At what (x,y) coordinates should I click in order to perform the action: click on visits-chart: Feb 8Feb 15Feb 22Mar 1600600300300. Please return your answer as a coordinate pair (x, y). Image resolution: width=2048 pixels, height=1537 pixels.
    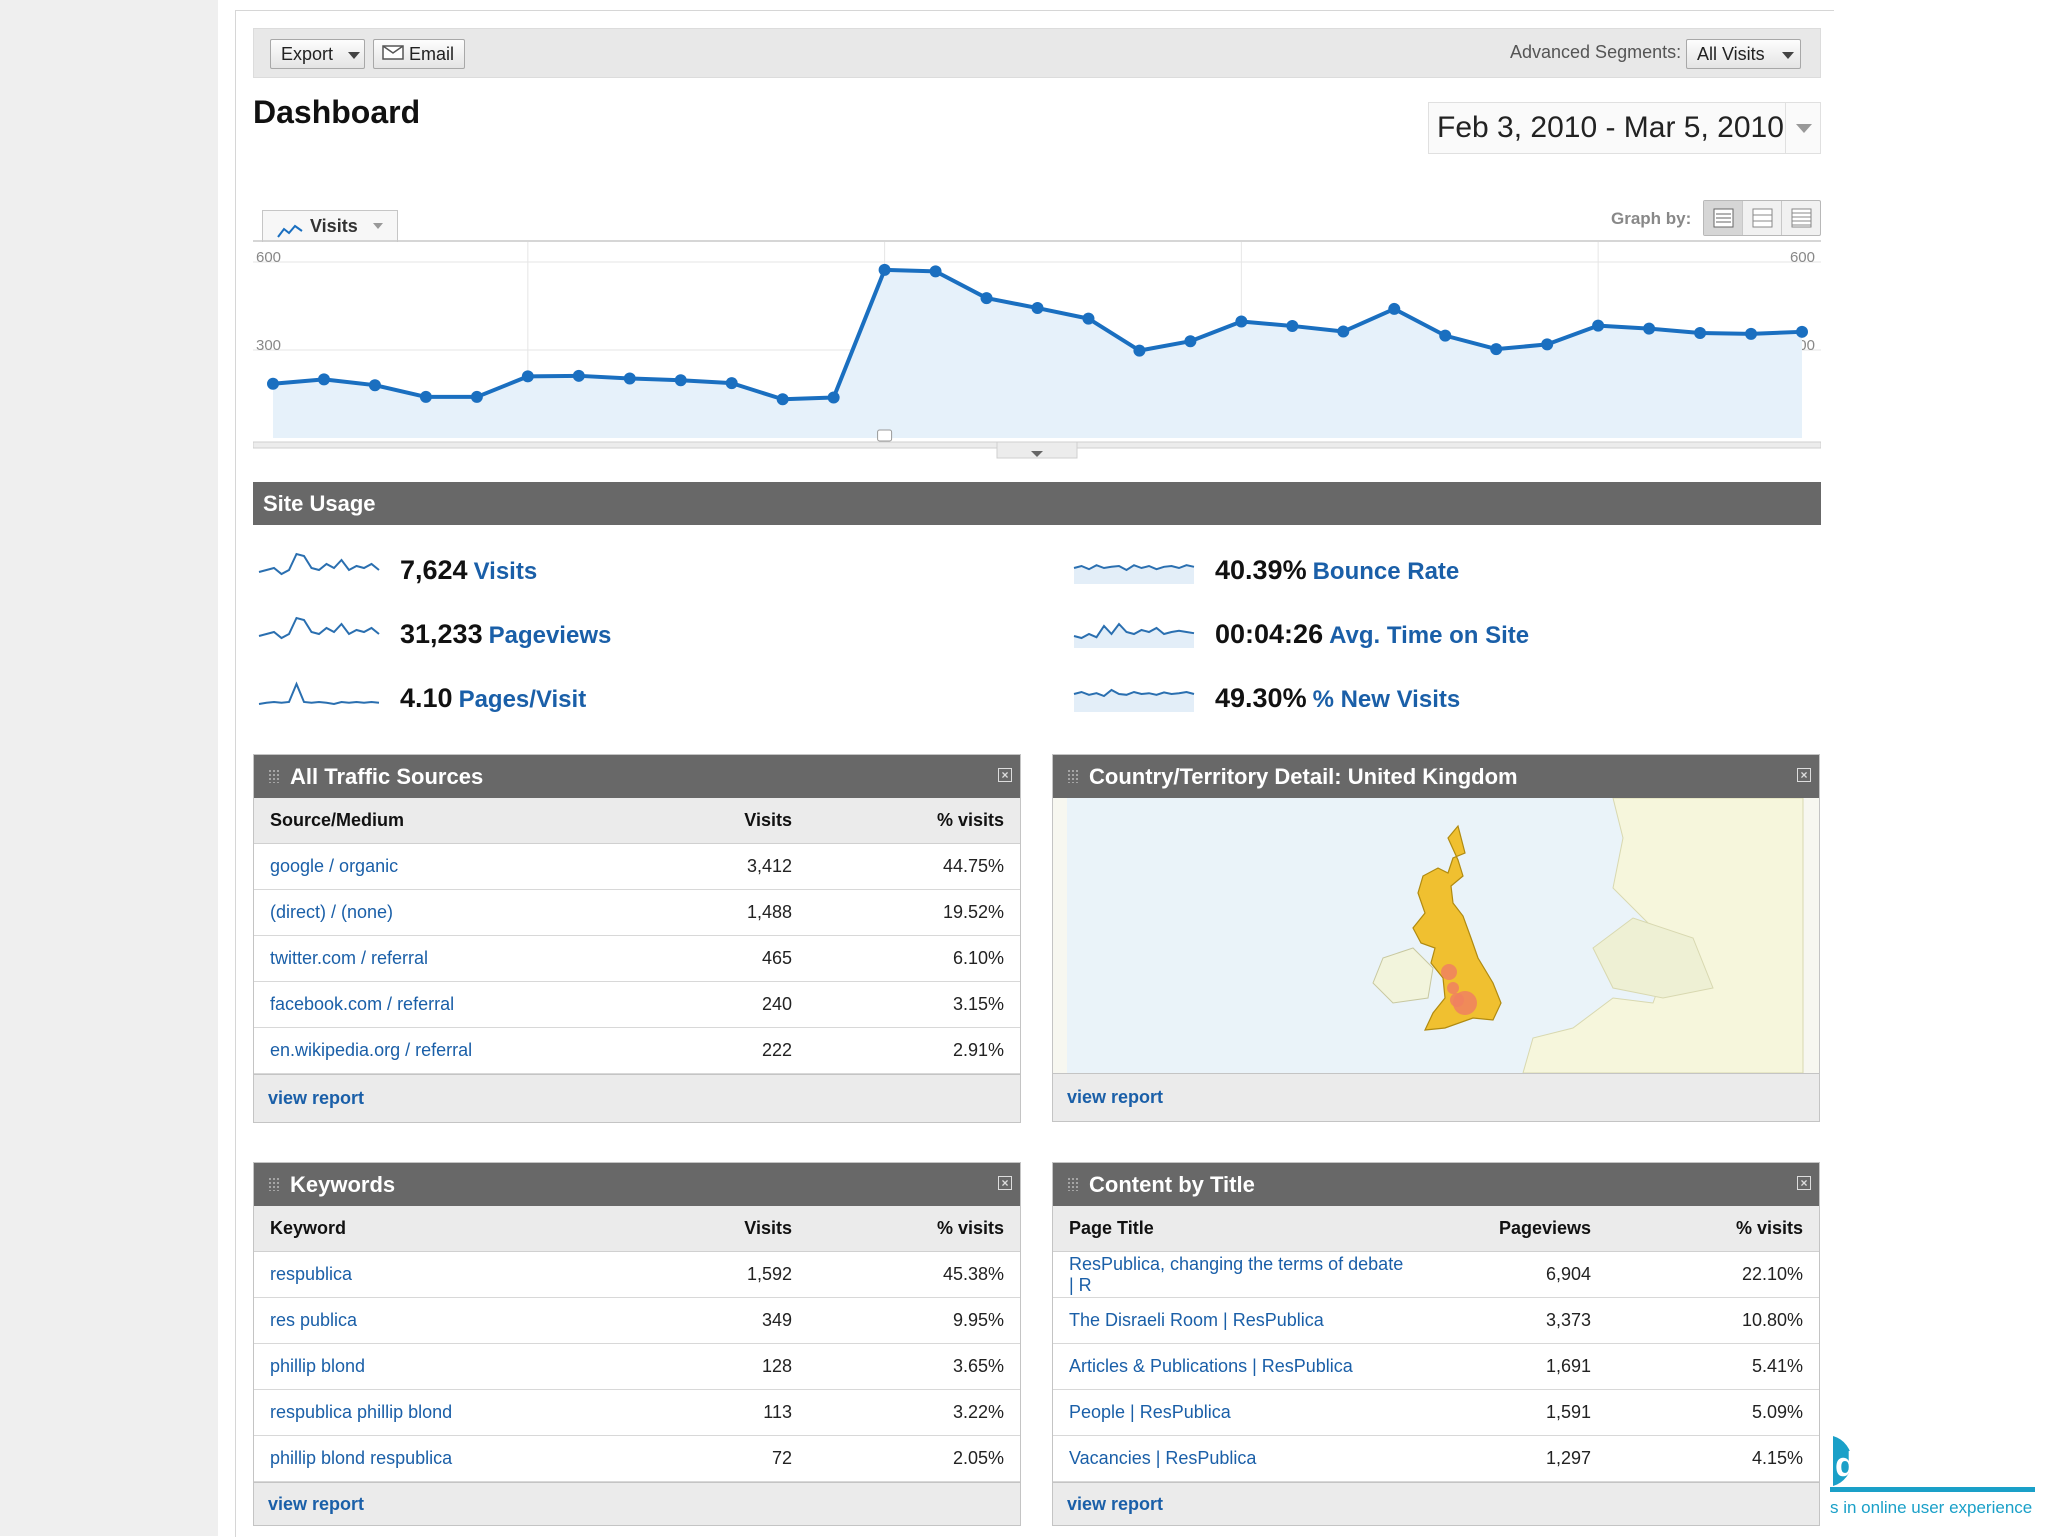
    Looking at the image, I should click on (1037, 351).